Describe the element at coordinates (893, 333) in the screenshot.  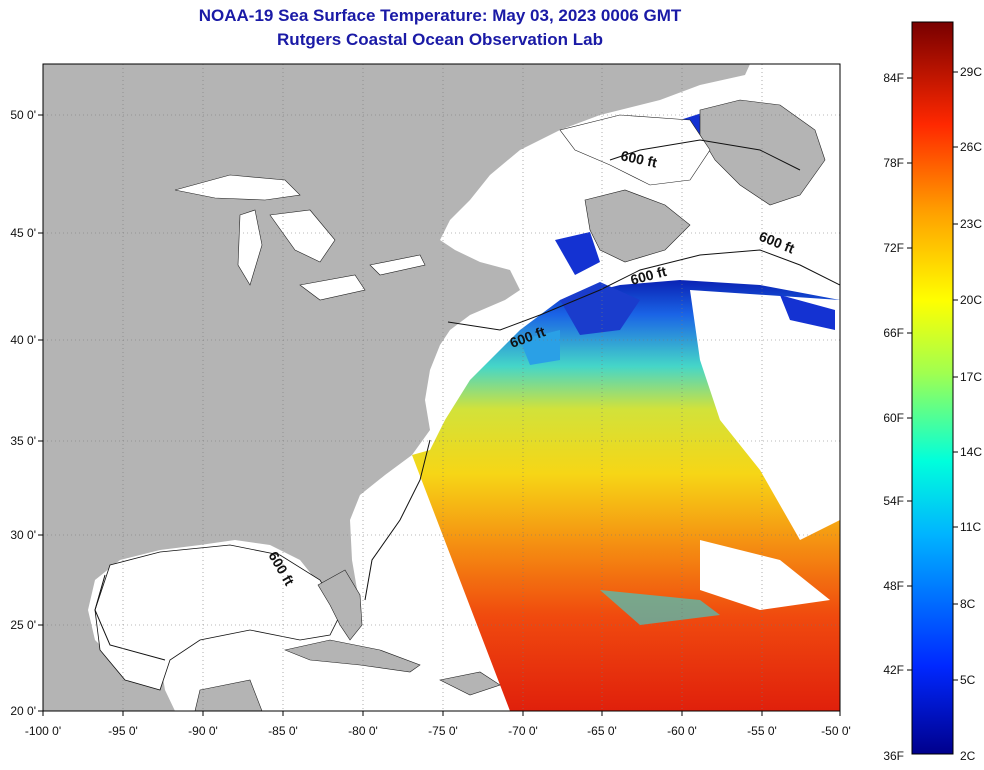
I see `colorbar-f-label: 66F` at that location.